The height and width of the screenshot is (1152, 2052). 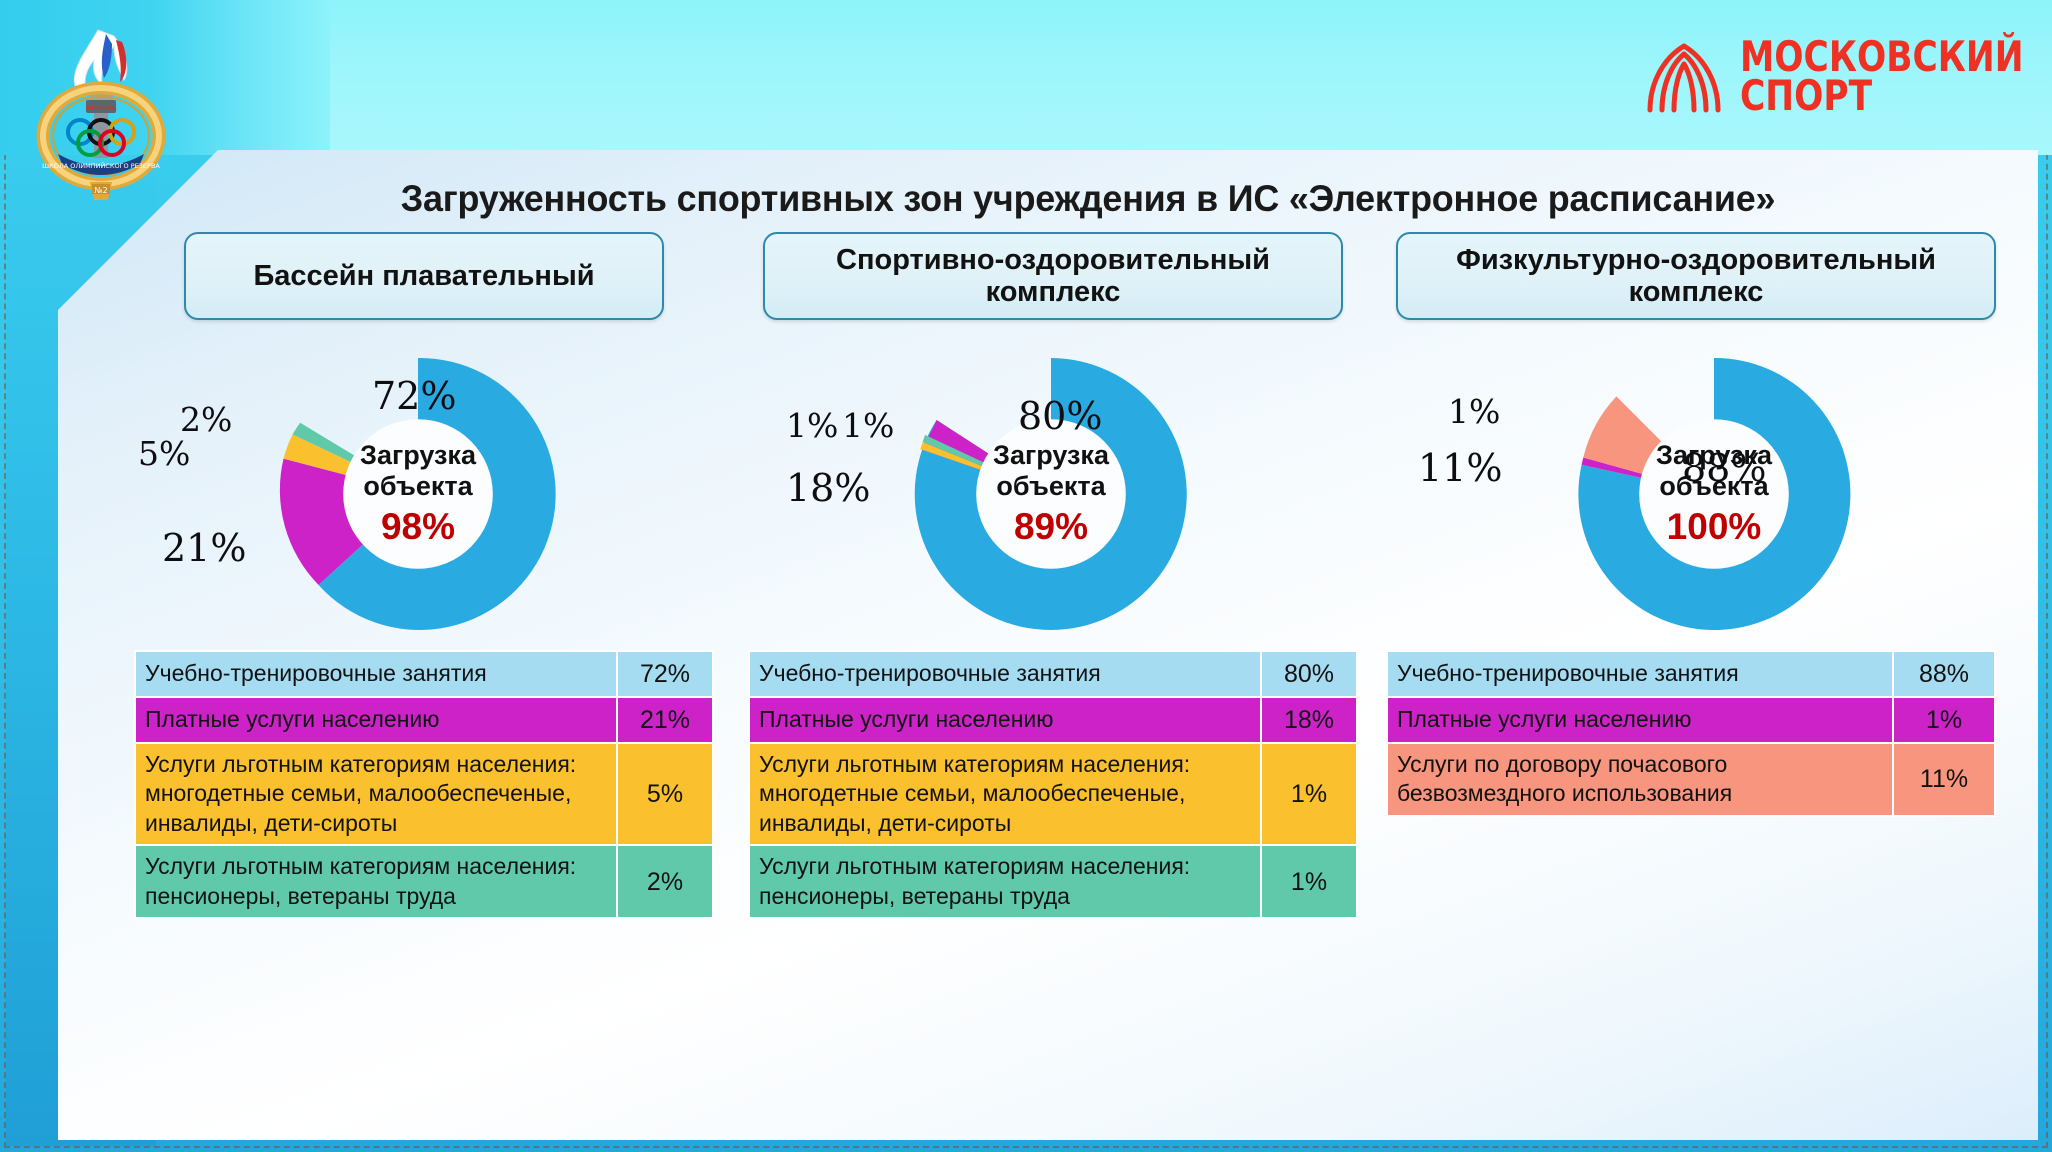 I want to click on donut-chart-fitness: Загрузка объекта 100%, so click(x=1714, y=494).